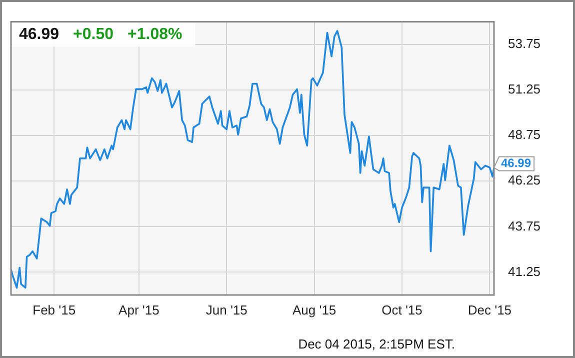 This screenshot has height=358, width=575. Describe the element at coordinates (524, 89) in the screenshot. I see `y-tick-label: 51.25` at that location.